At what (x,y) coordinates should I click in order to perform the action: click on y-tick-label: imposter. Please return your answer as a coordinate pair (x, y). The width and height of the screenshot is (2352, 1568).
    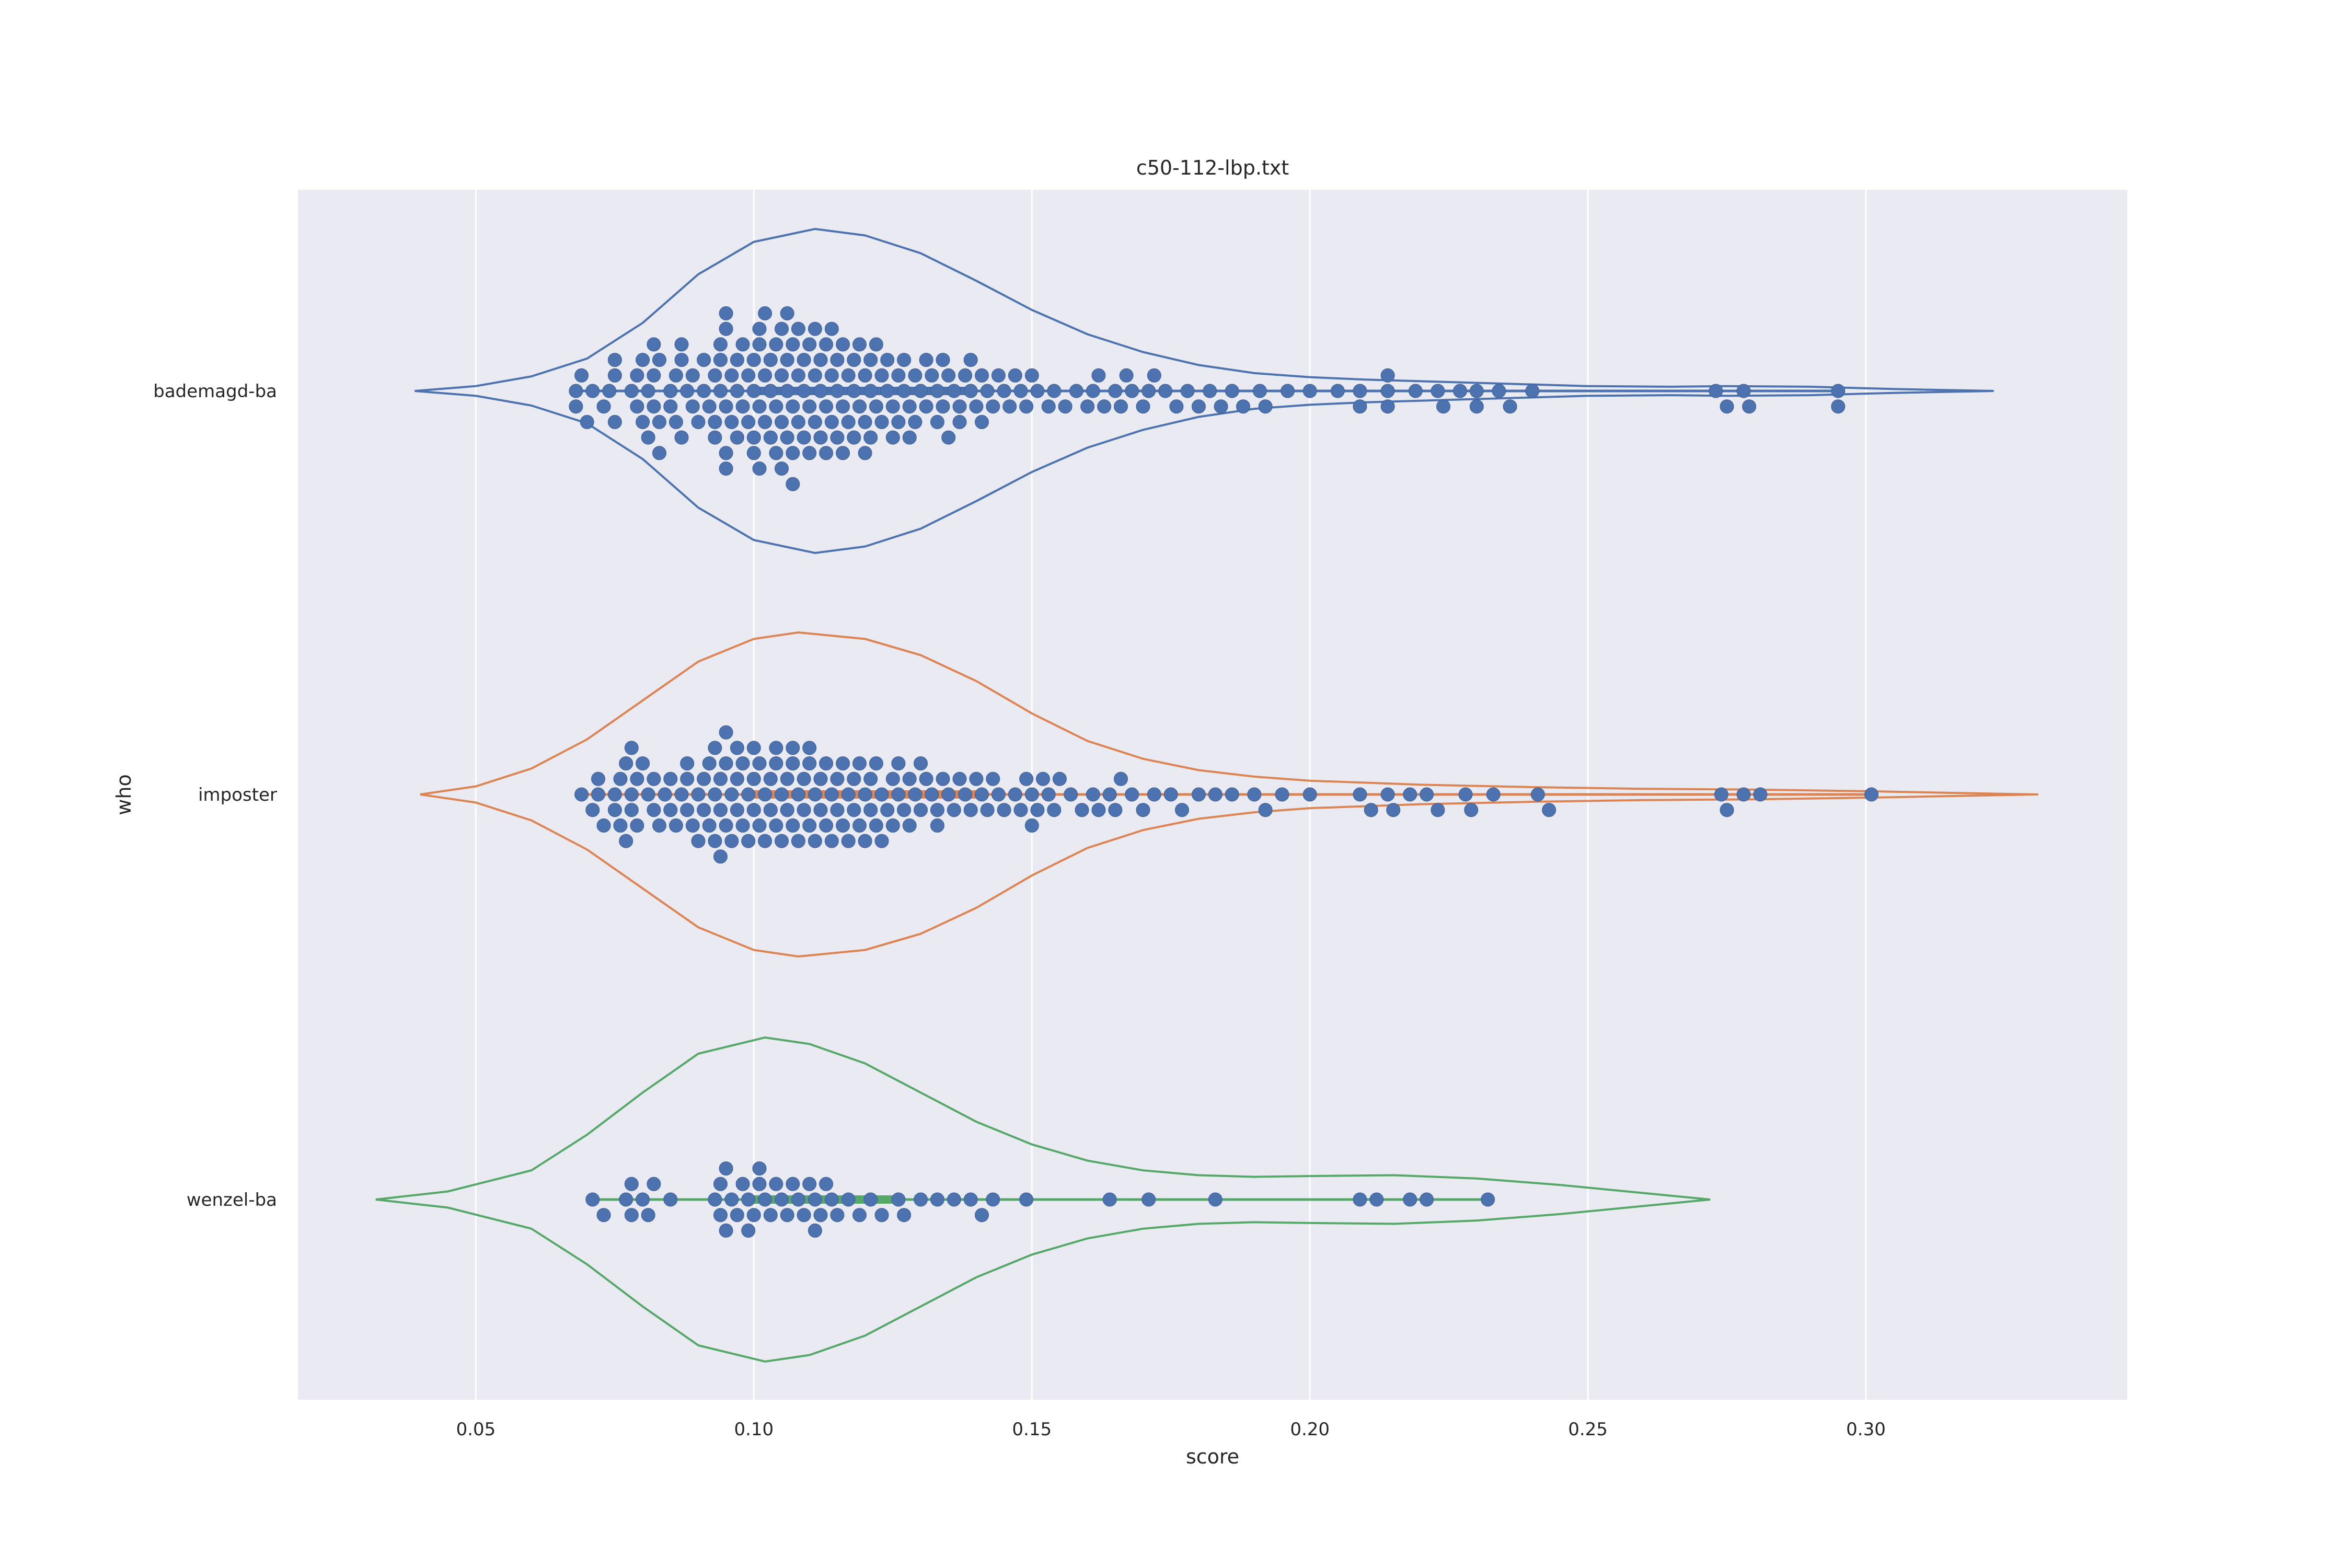
    Looking at the image, I should click on (237, 795).